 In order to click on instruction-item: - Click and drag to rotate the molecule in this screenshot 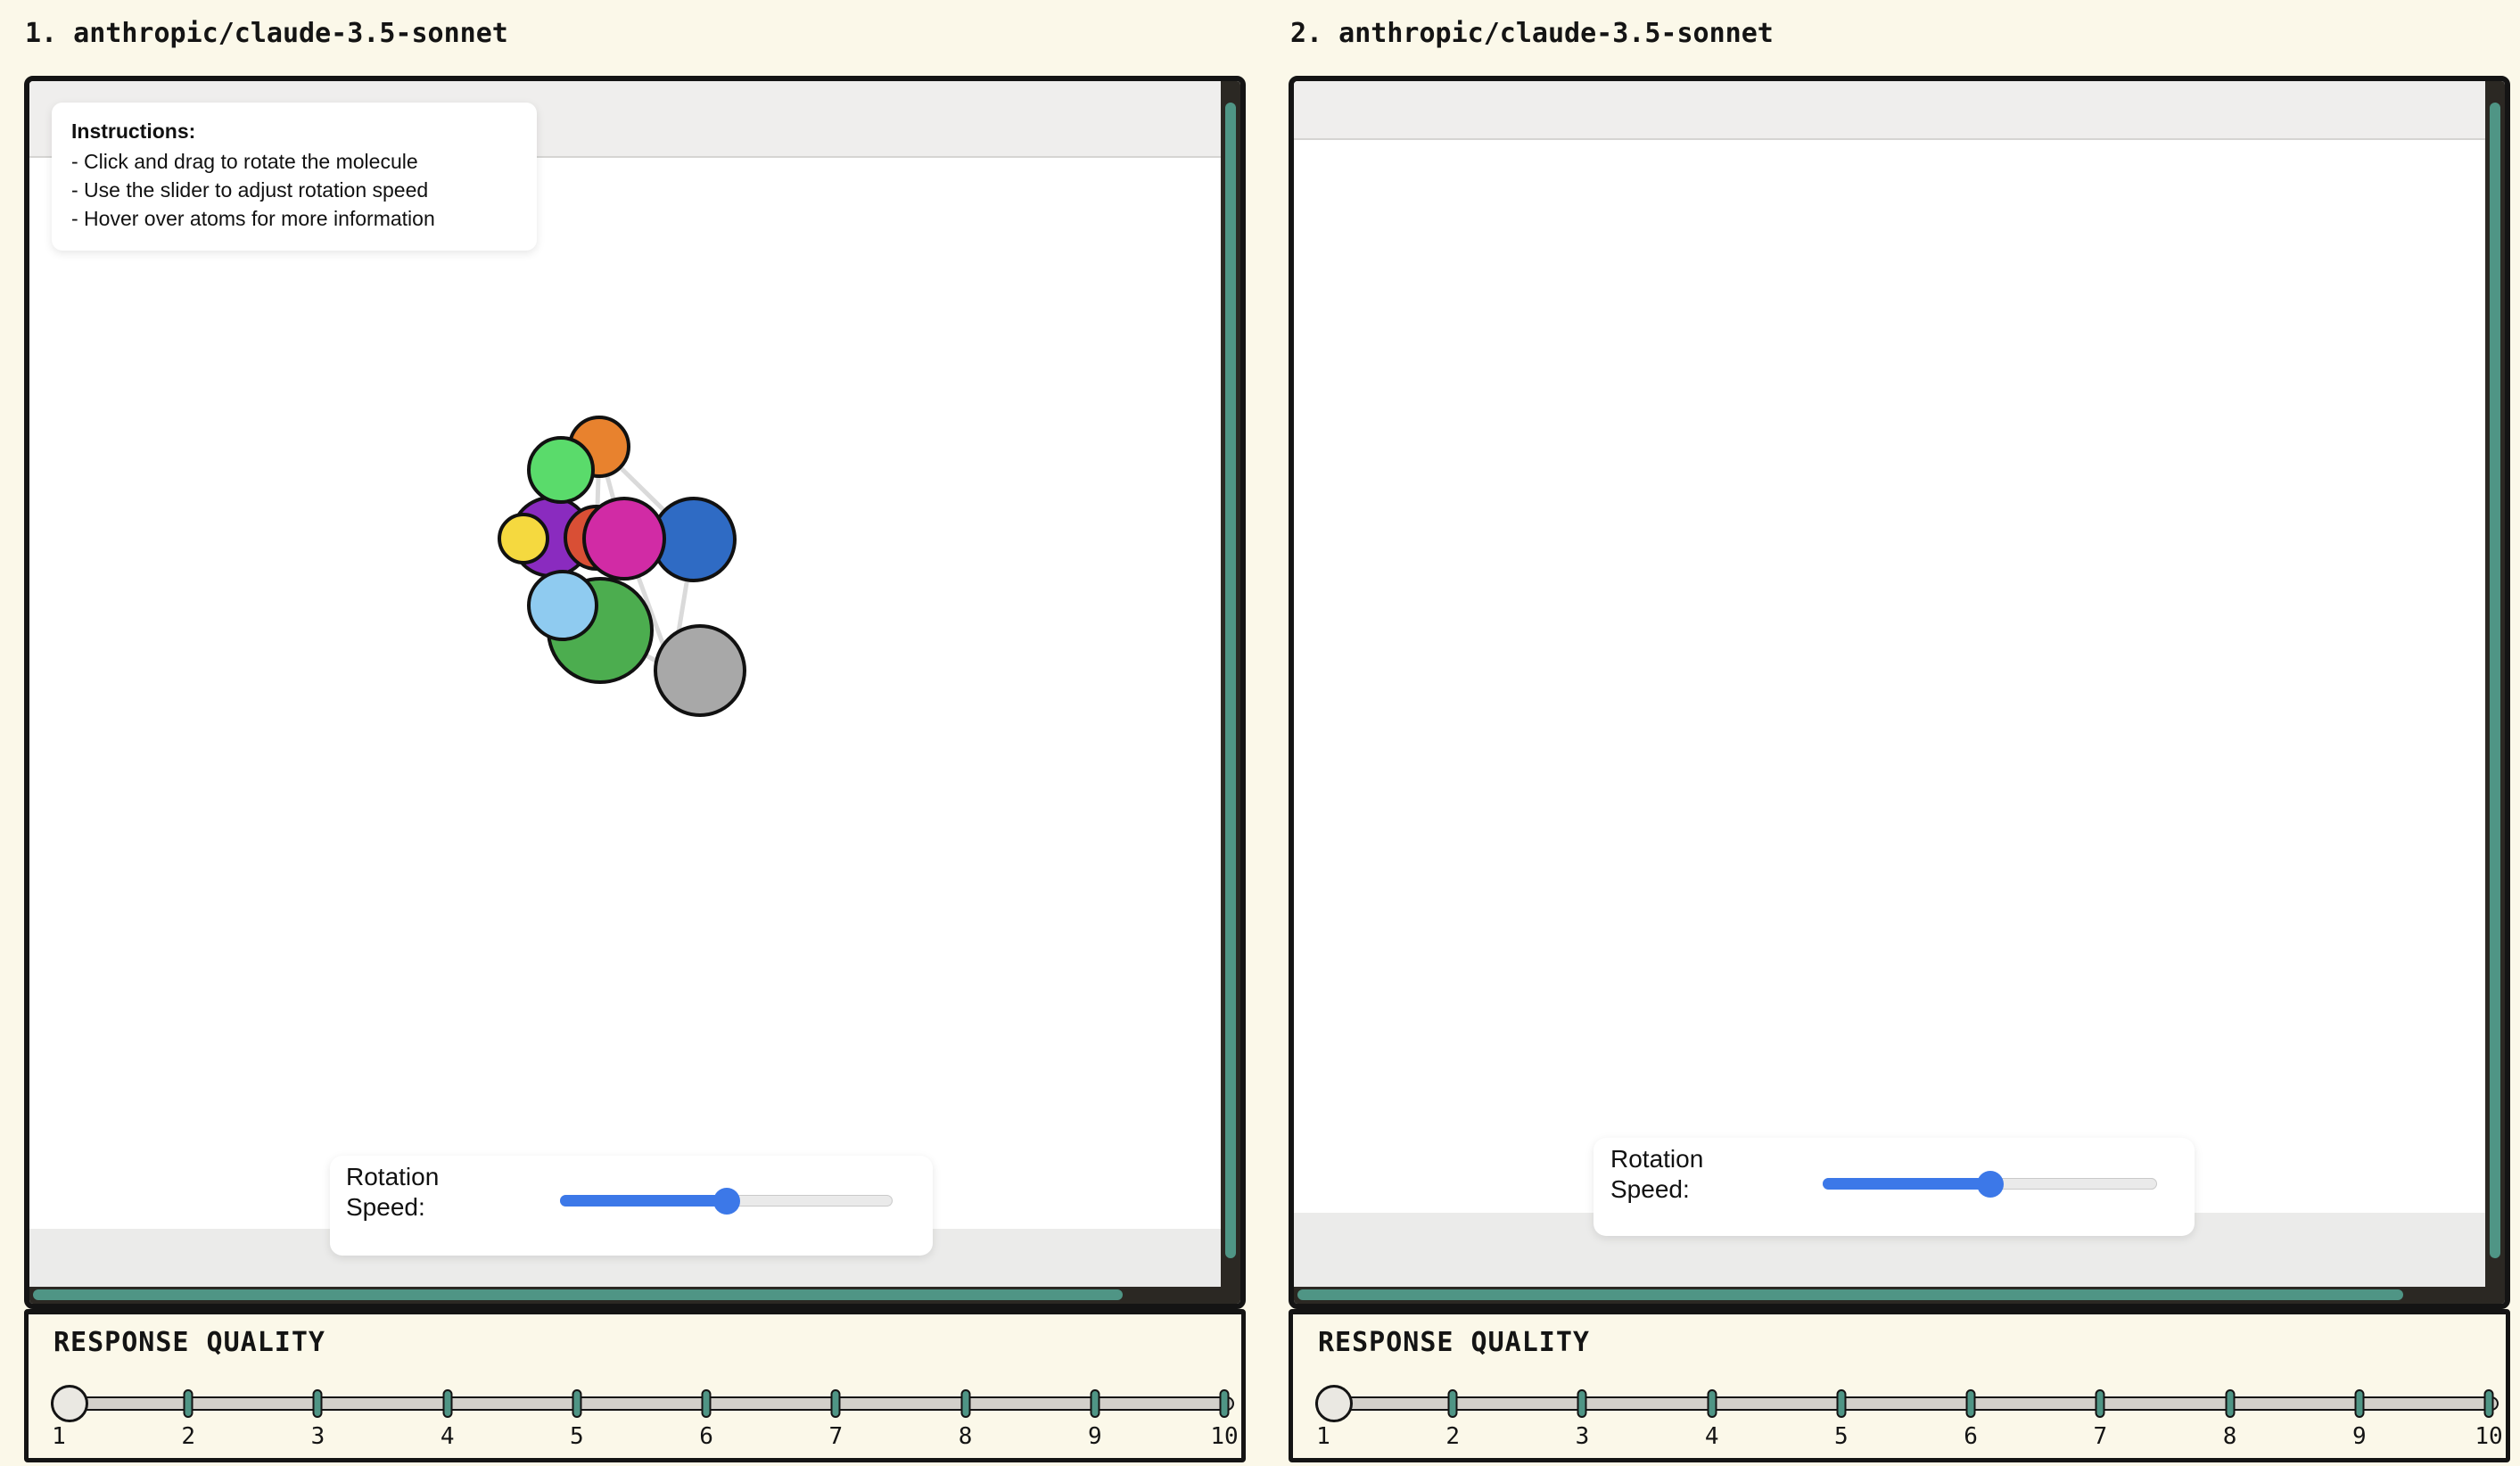, I will do `click(245, 161)`.